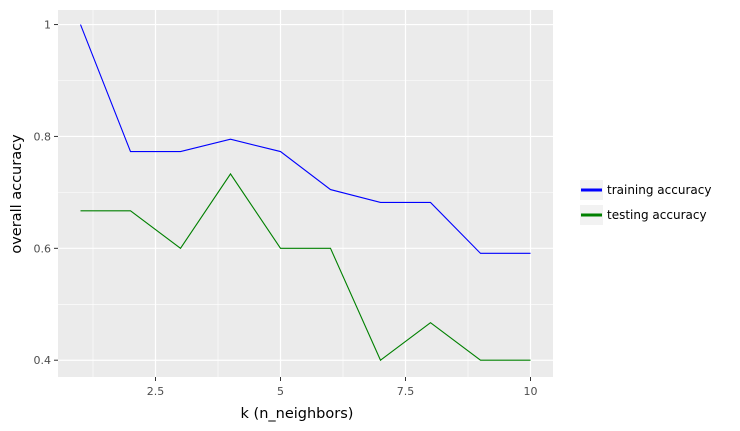 This screenshot has height=431, width=740. What do you see at coordinates (47, 25) in the screenshot?
I see `y-tick-label: 1` at bounding box center [47, 25].